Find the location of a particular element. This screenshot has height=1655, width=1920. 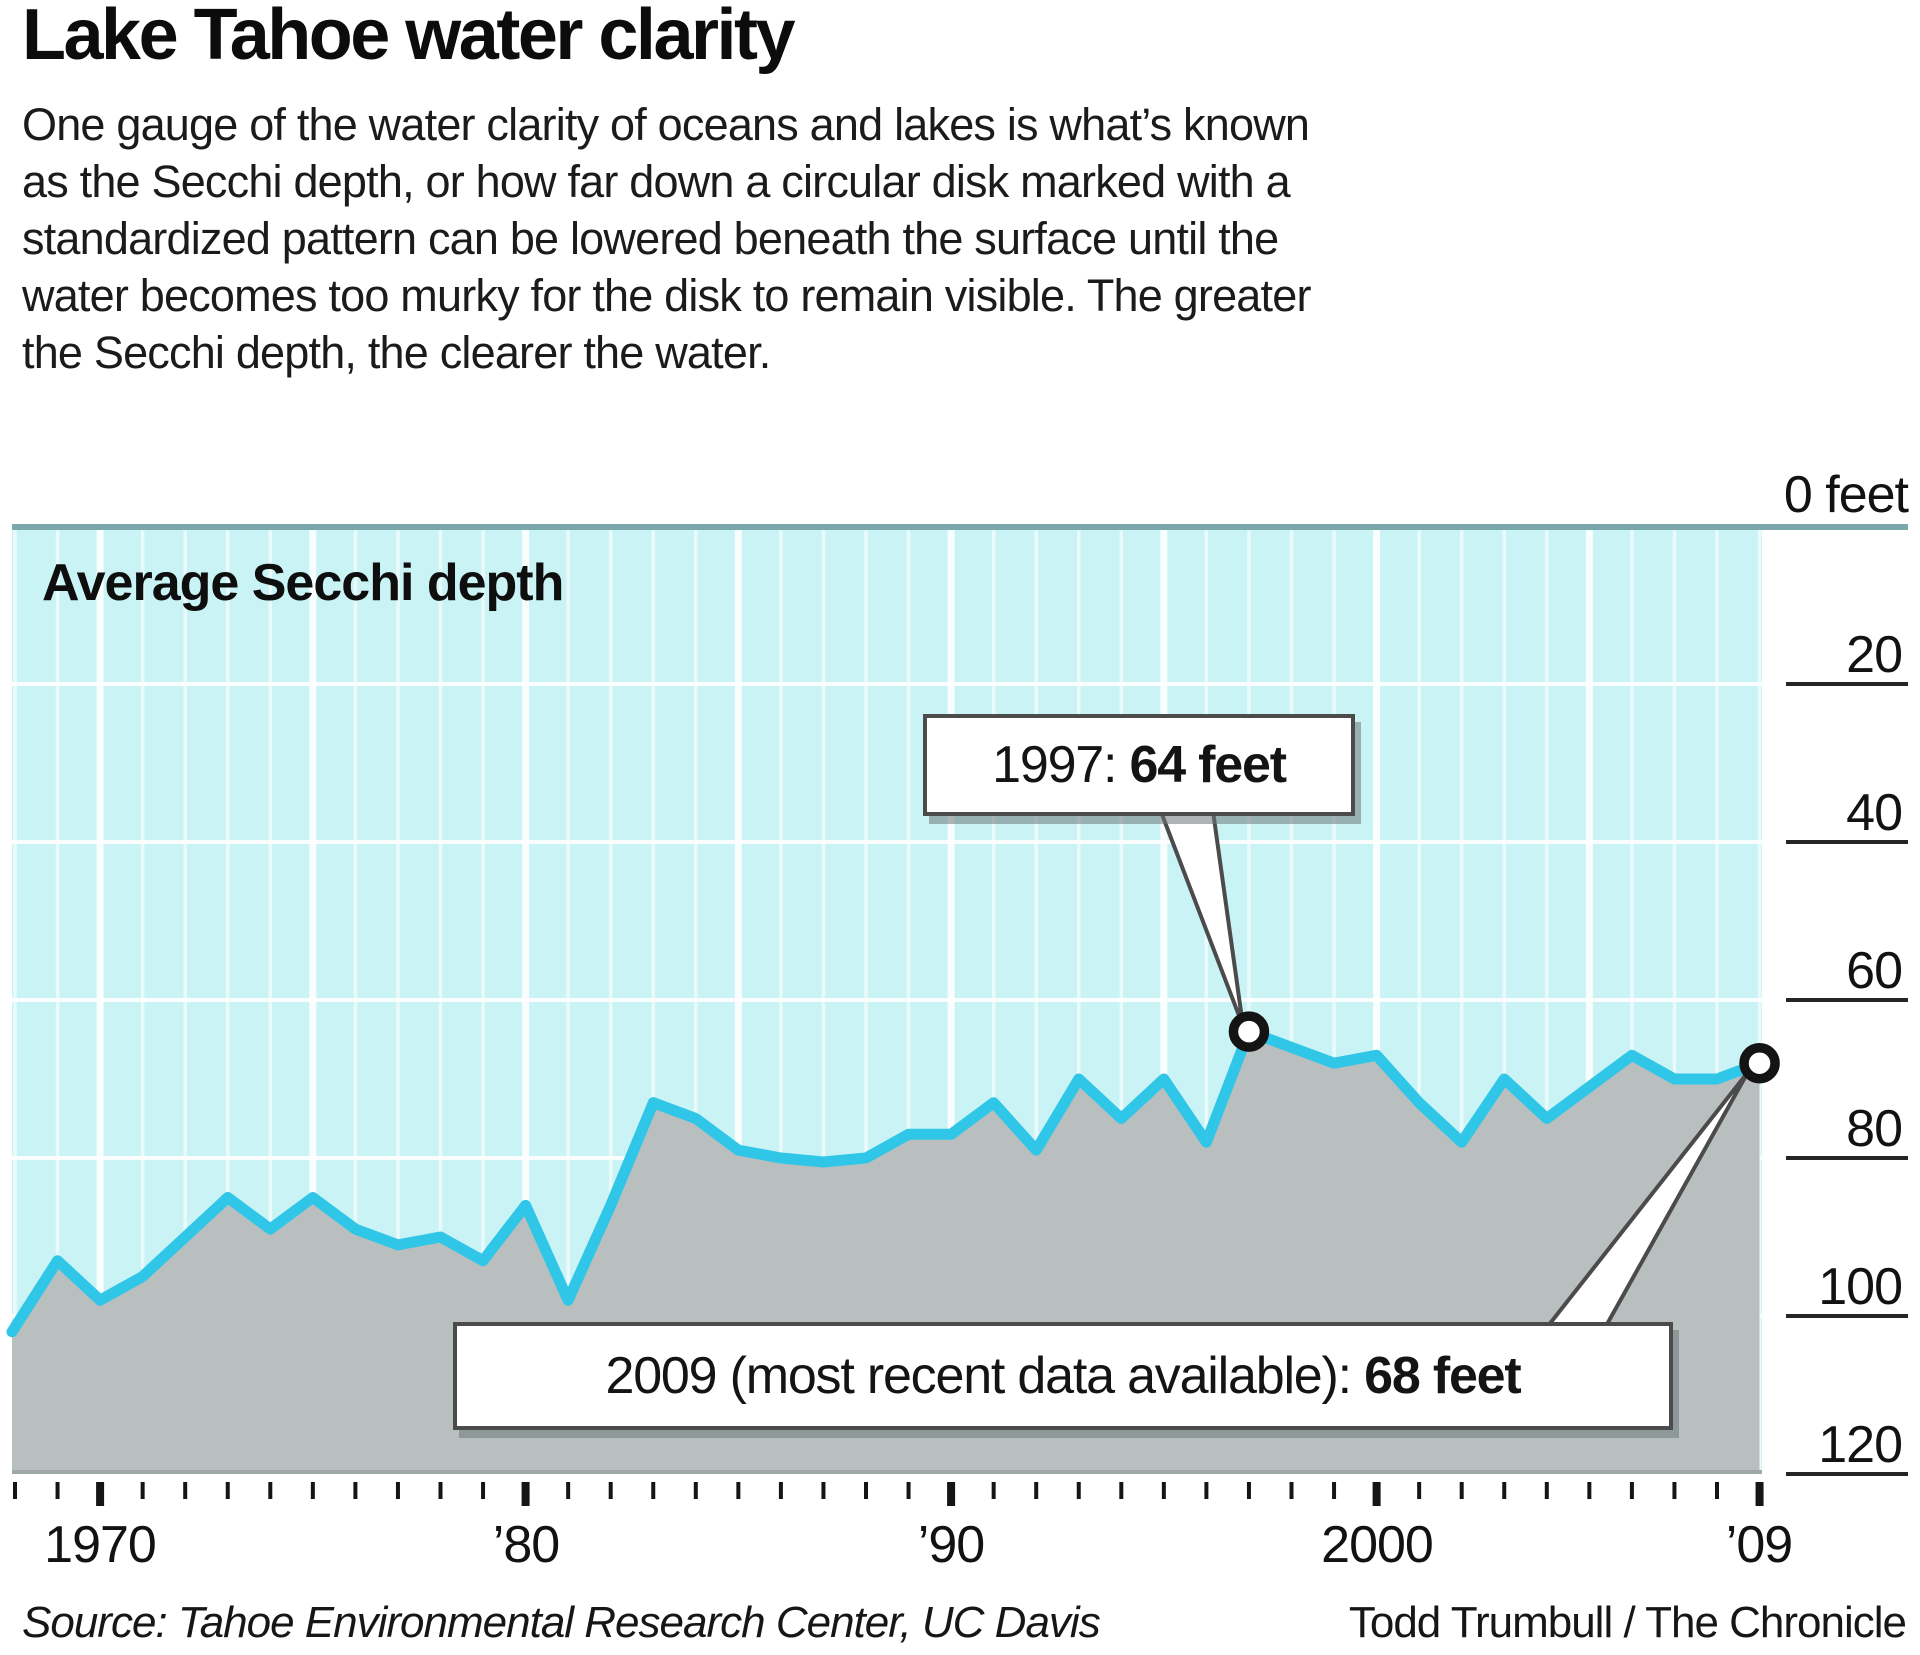

callout-1997: 1997: 64 feet is located at coordinates (1139, 765).